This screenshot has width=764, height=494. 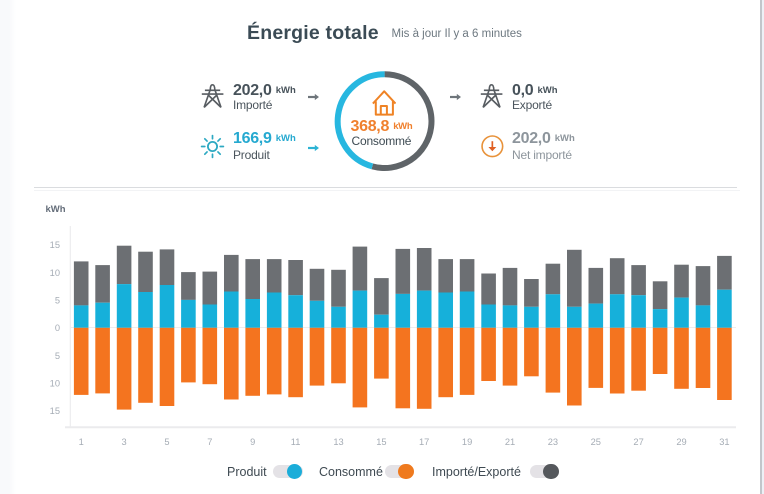 I want to click on svg-text: 23, so click(x=553, y=442).